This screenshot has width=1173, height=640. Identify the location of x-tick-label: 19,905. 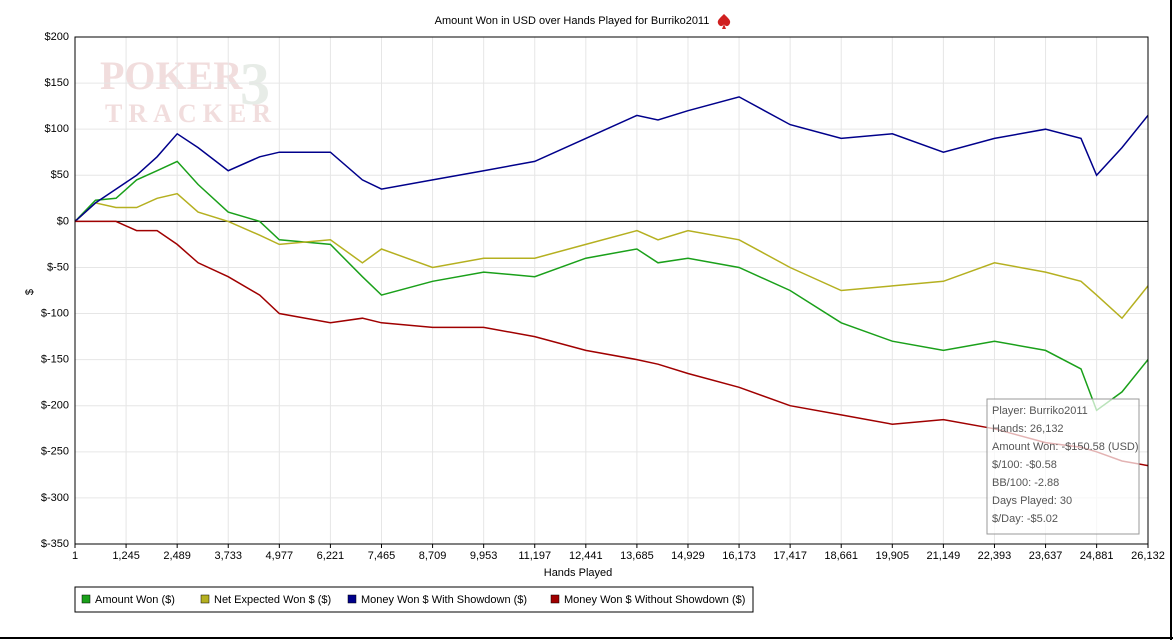
(892, 556).